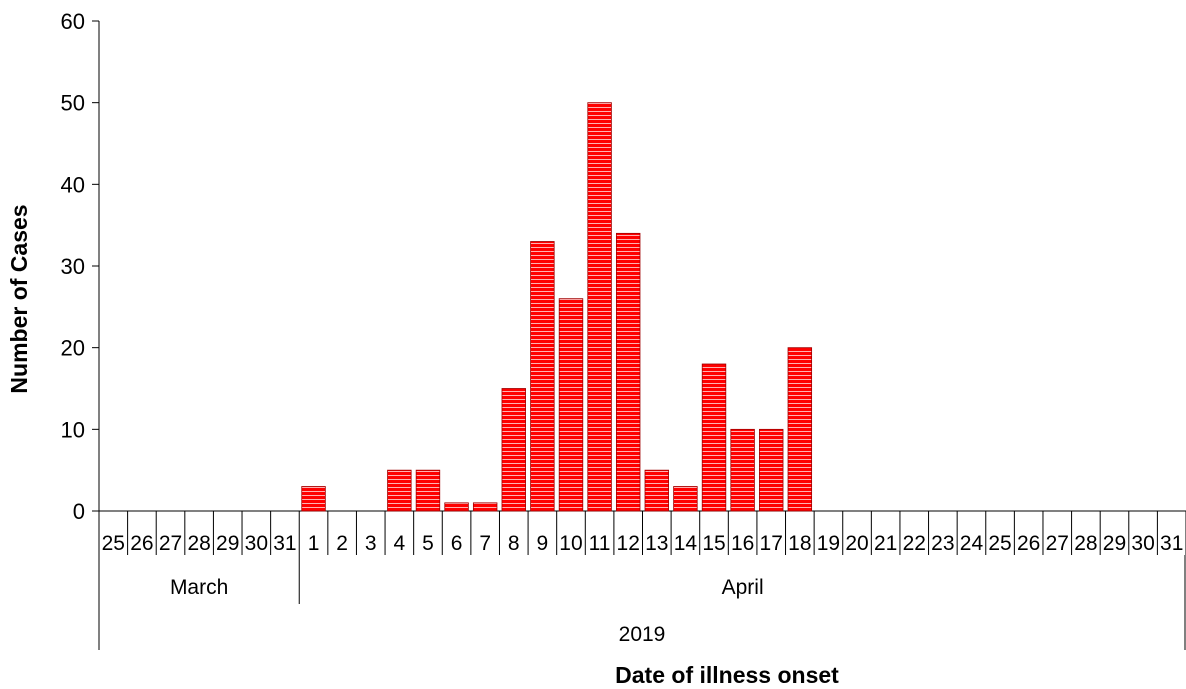 The image size is (1186, 689). What do you see at coordinates (19, 298) in the screenshot?
I see `y-axis-title: Number of Cases` at bounding box center [19, 298].